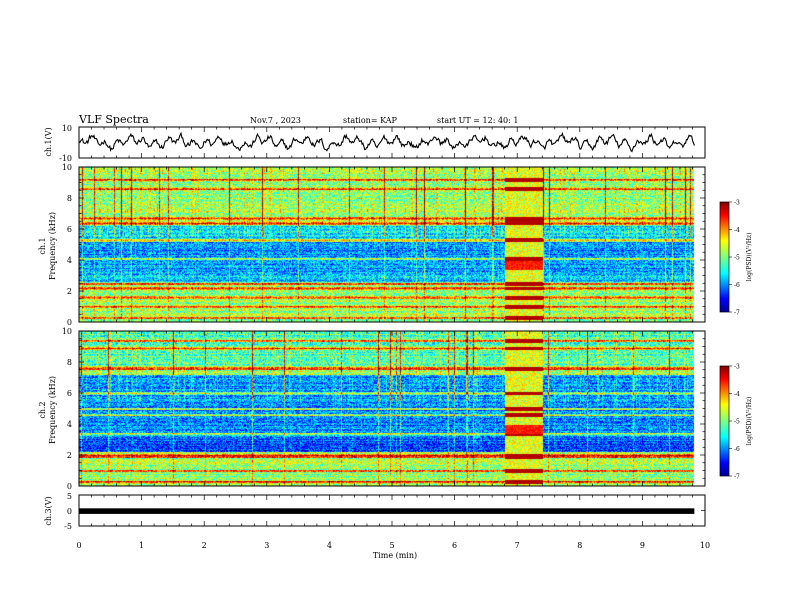 This screenshot has width=792, height=612. I want to click on ch3-waveform-ylabel: ch.3(V), so click(48, 510).